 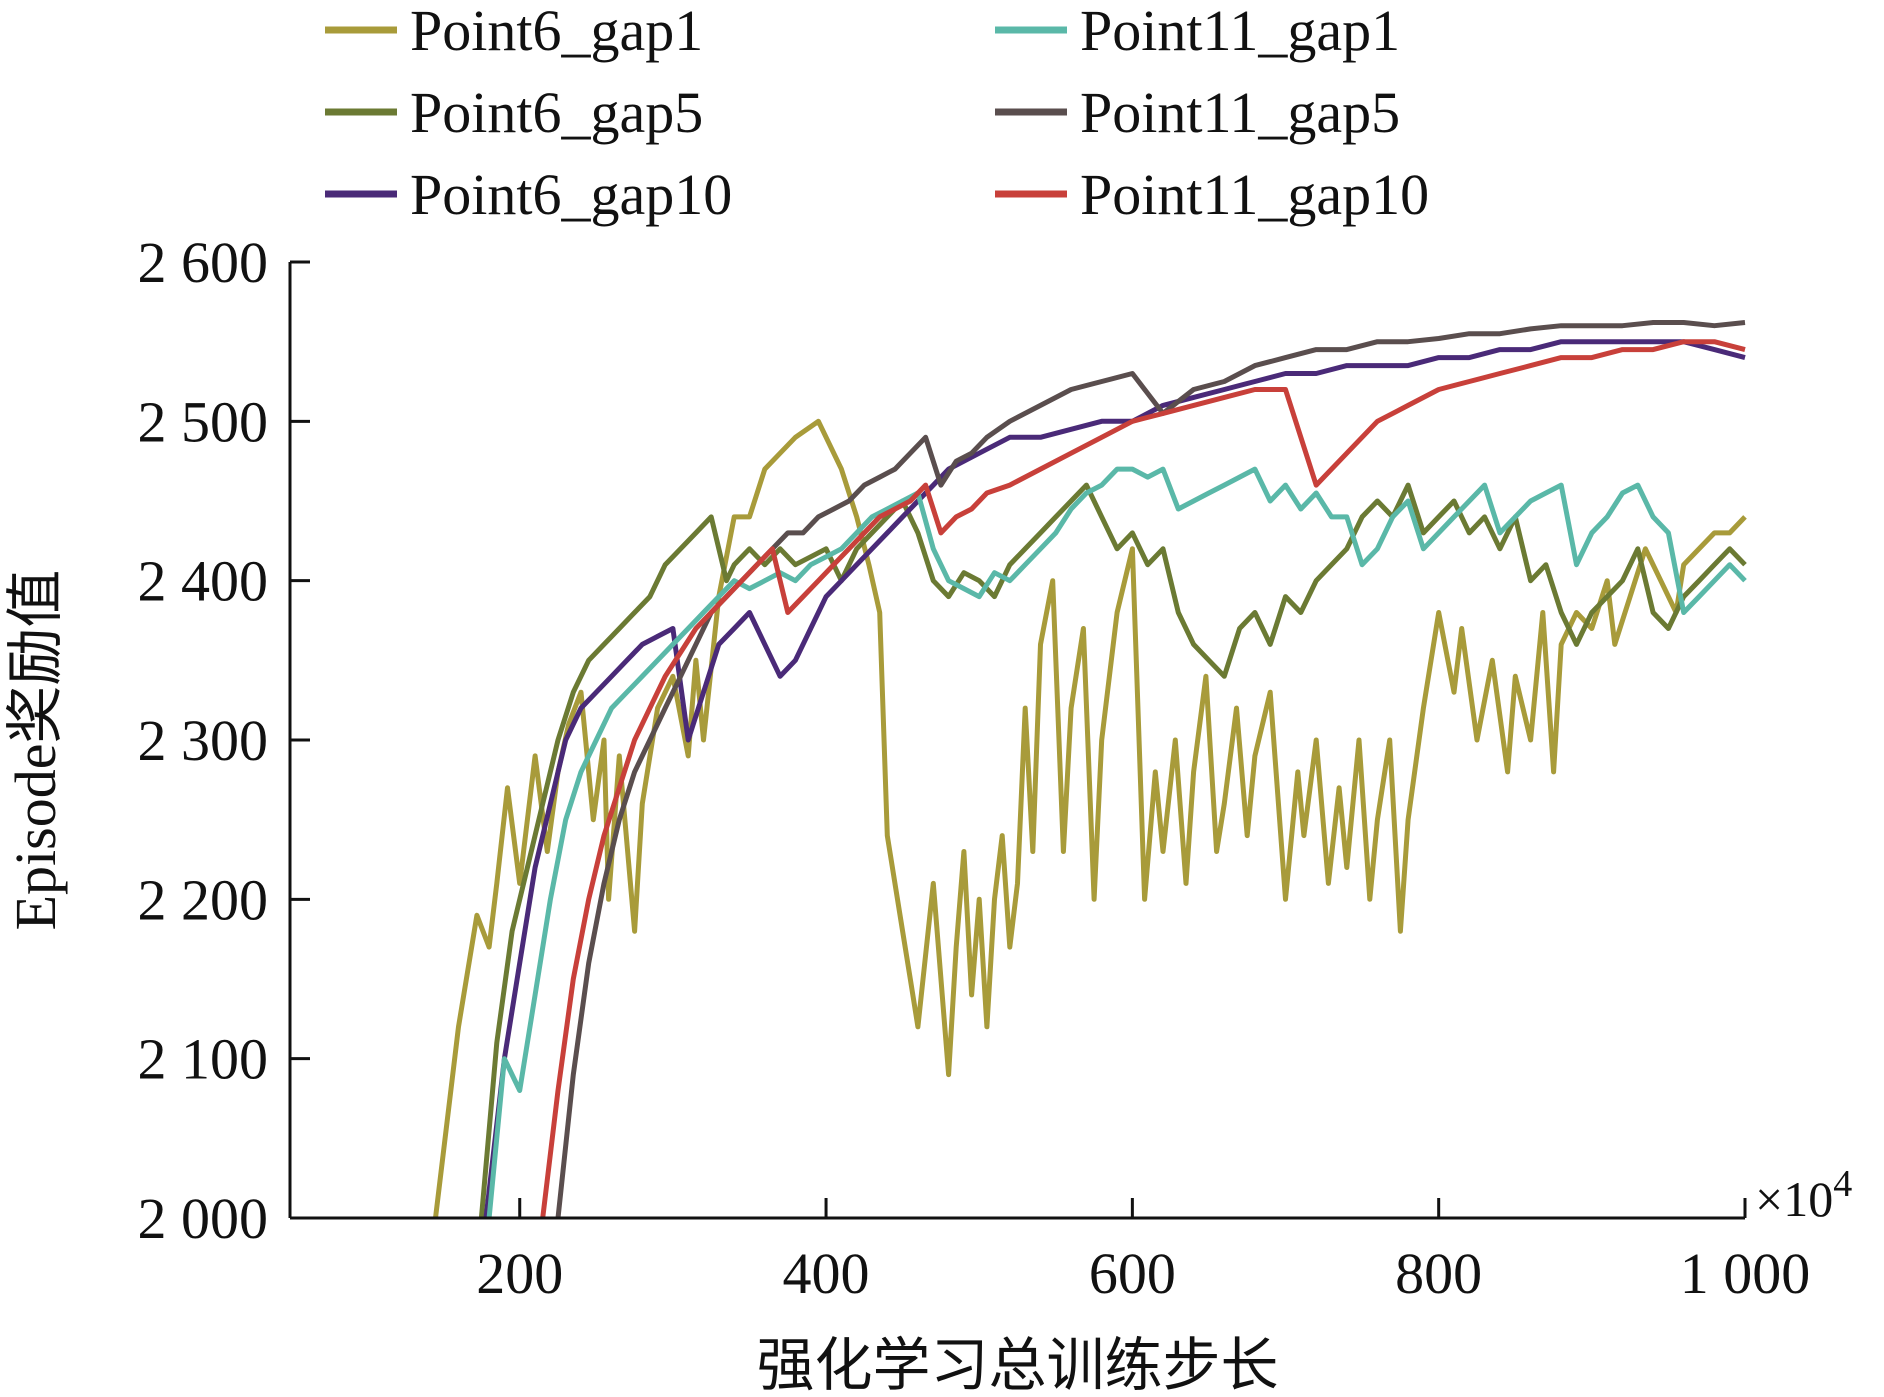 What do you see at coordinates (203, 421) in the screenshot?
I see `y-tick-label: 2 500` at bounding box center [203, 421].